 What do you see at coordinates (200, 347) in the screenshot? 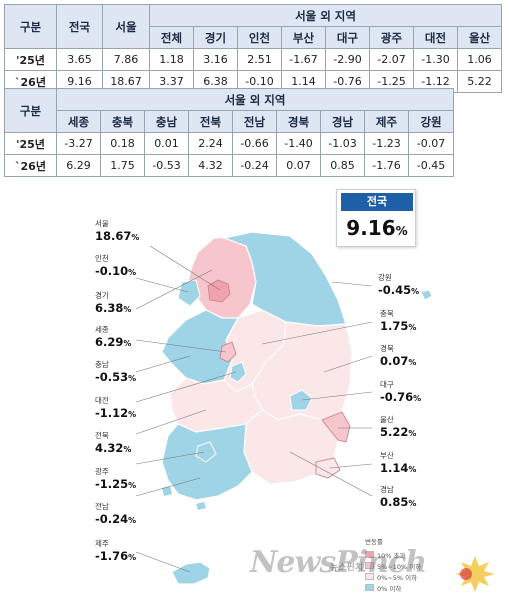
I see `region-chungnam` at bounding box center [200, 347].